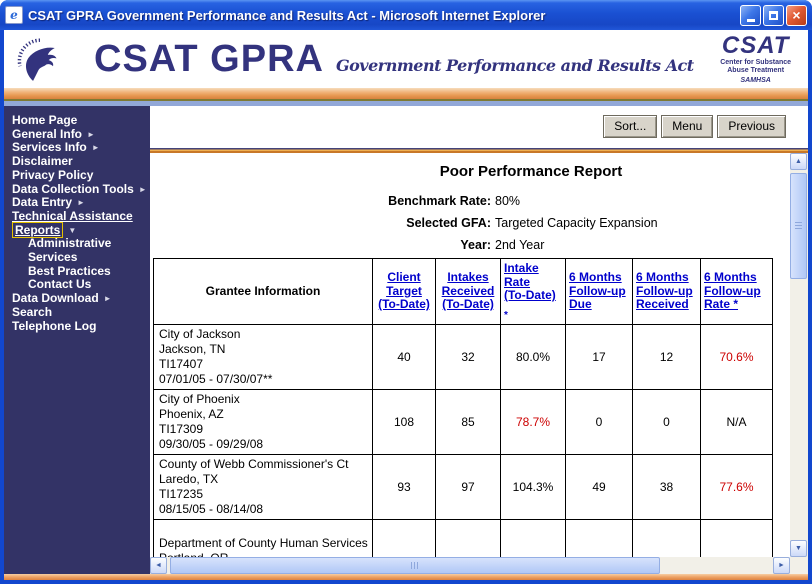  Describe the element at coordinates (664, 290) in the screenshot. I see `sort-link: 6 Months Follow-up Received` at that location.